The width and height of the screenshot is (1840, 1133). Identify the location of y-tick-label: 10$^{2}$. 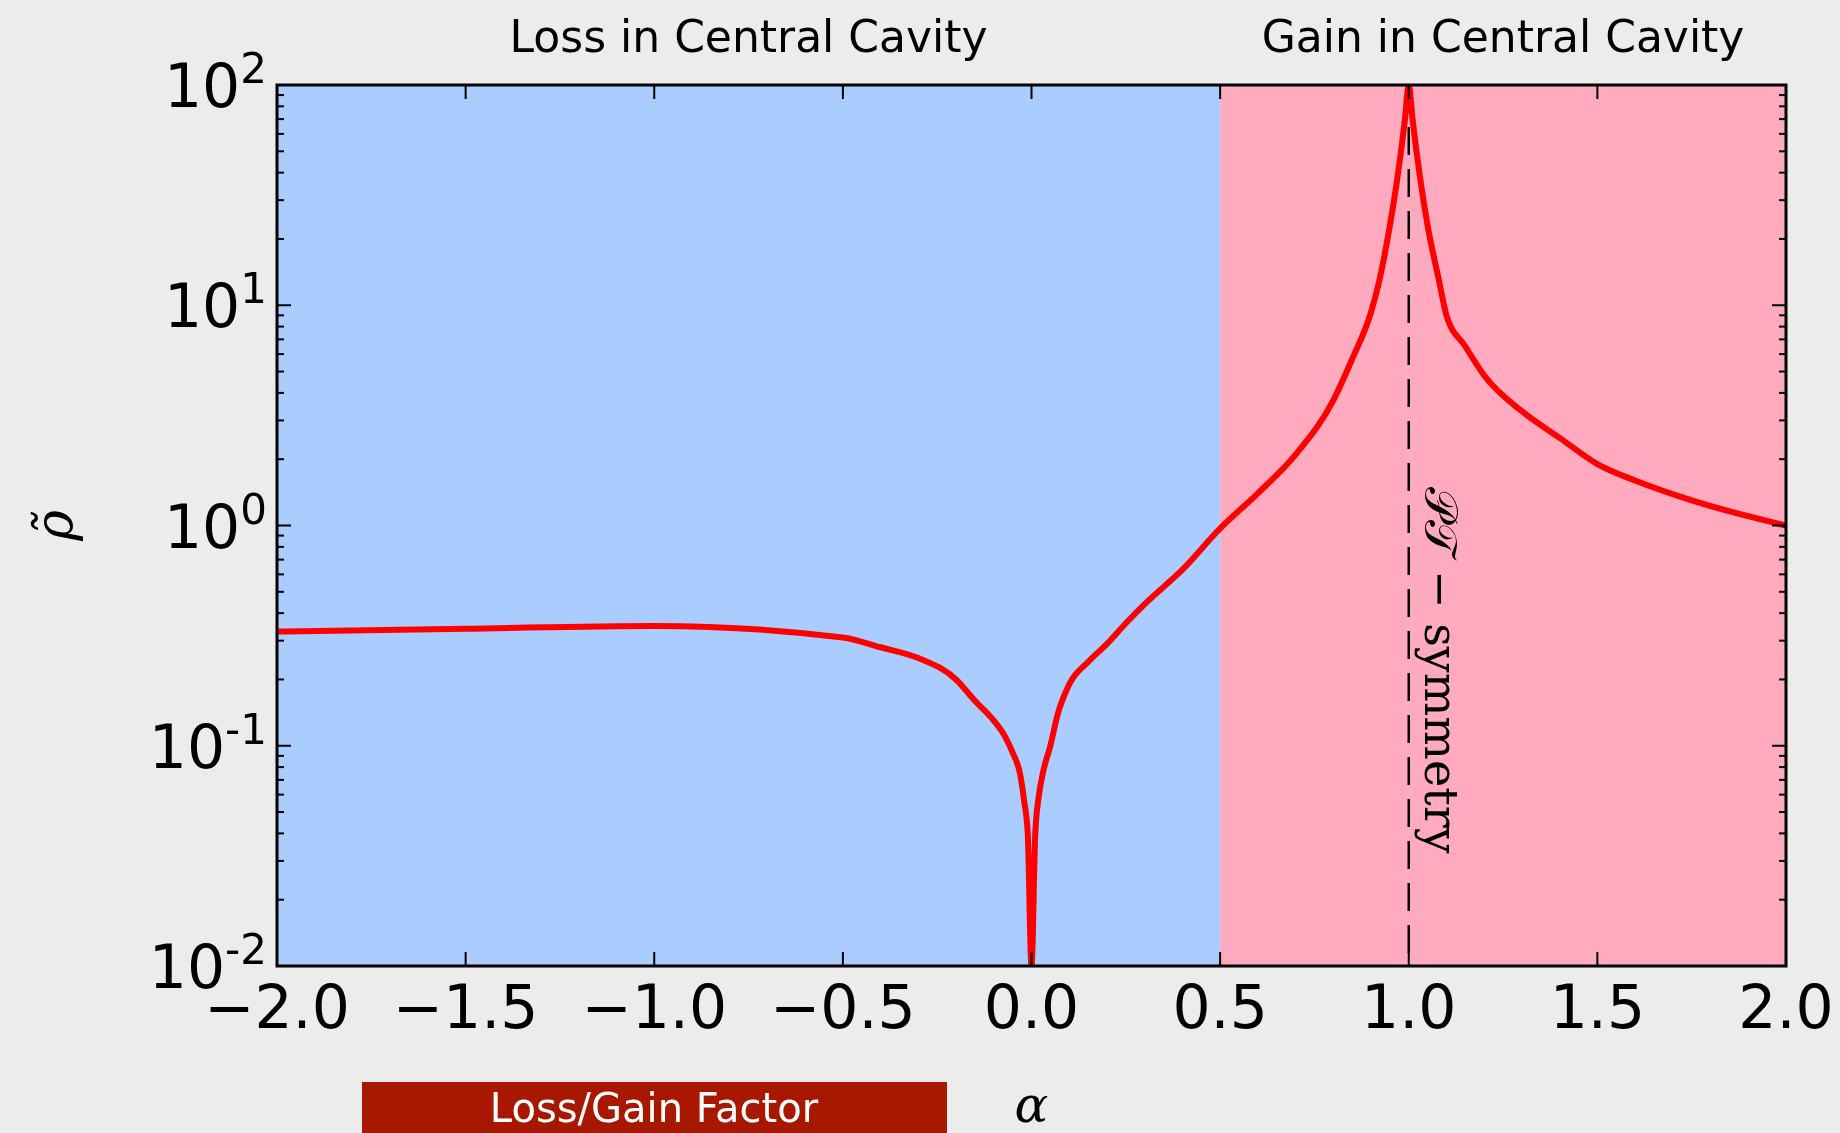
(215, 82).